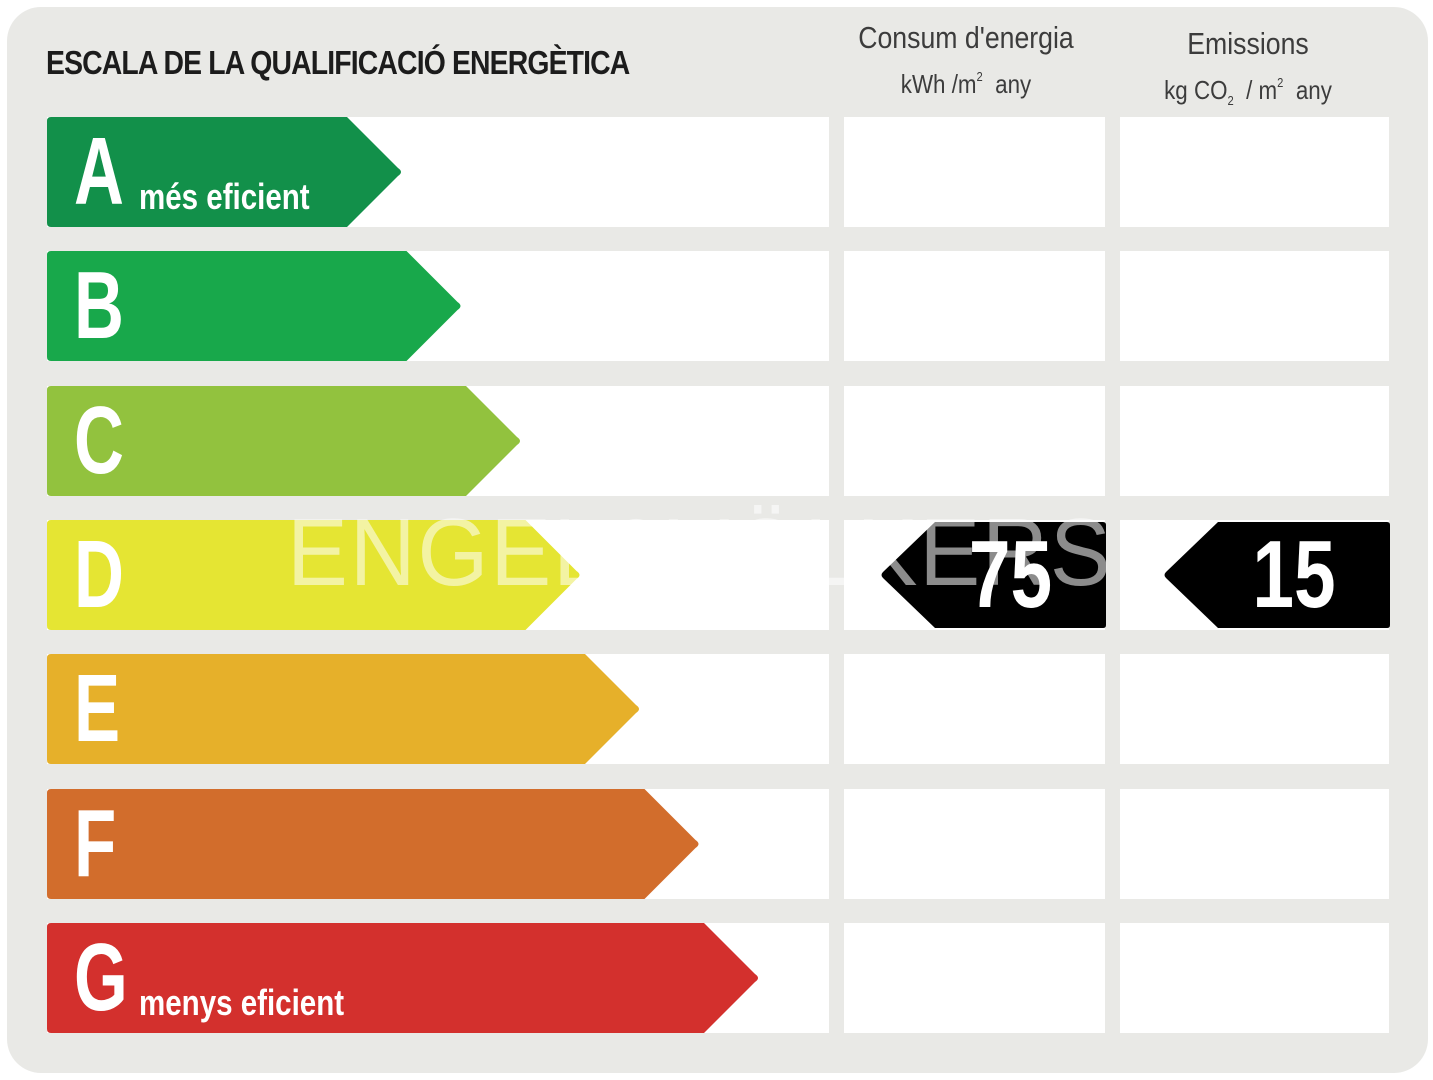 This screenshot has width=1433, height=1080. What do you see at coordinates (99, 305) in the screenshot?
I see `rating-letter: B` at bounding box center [99, 305].